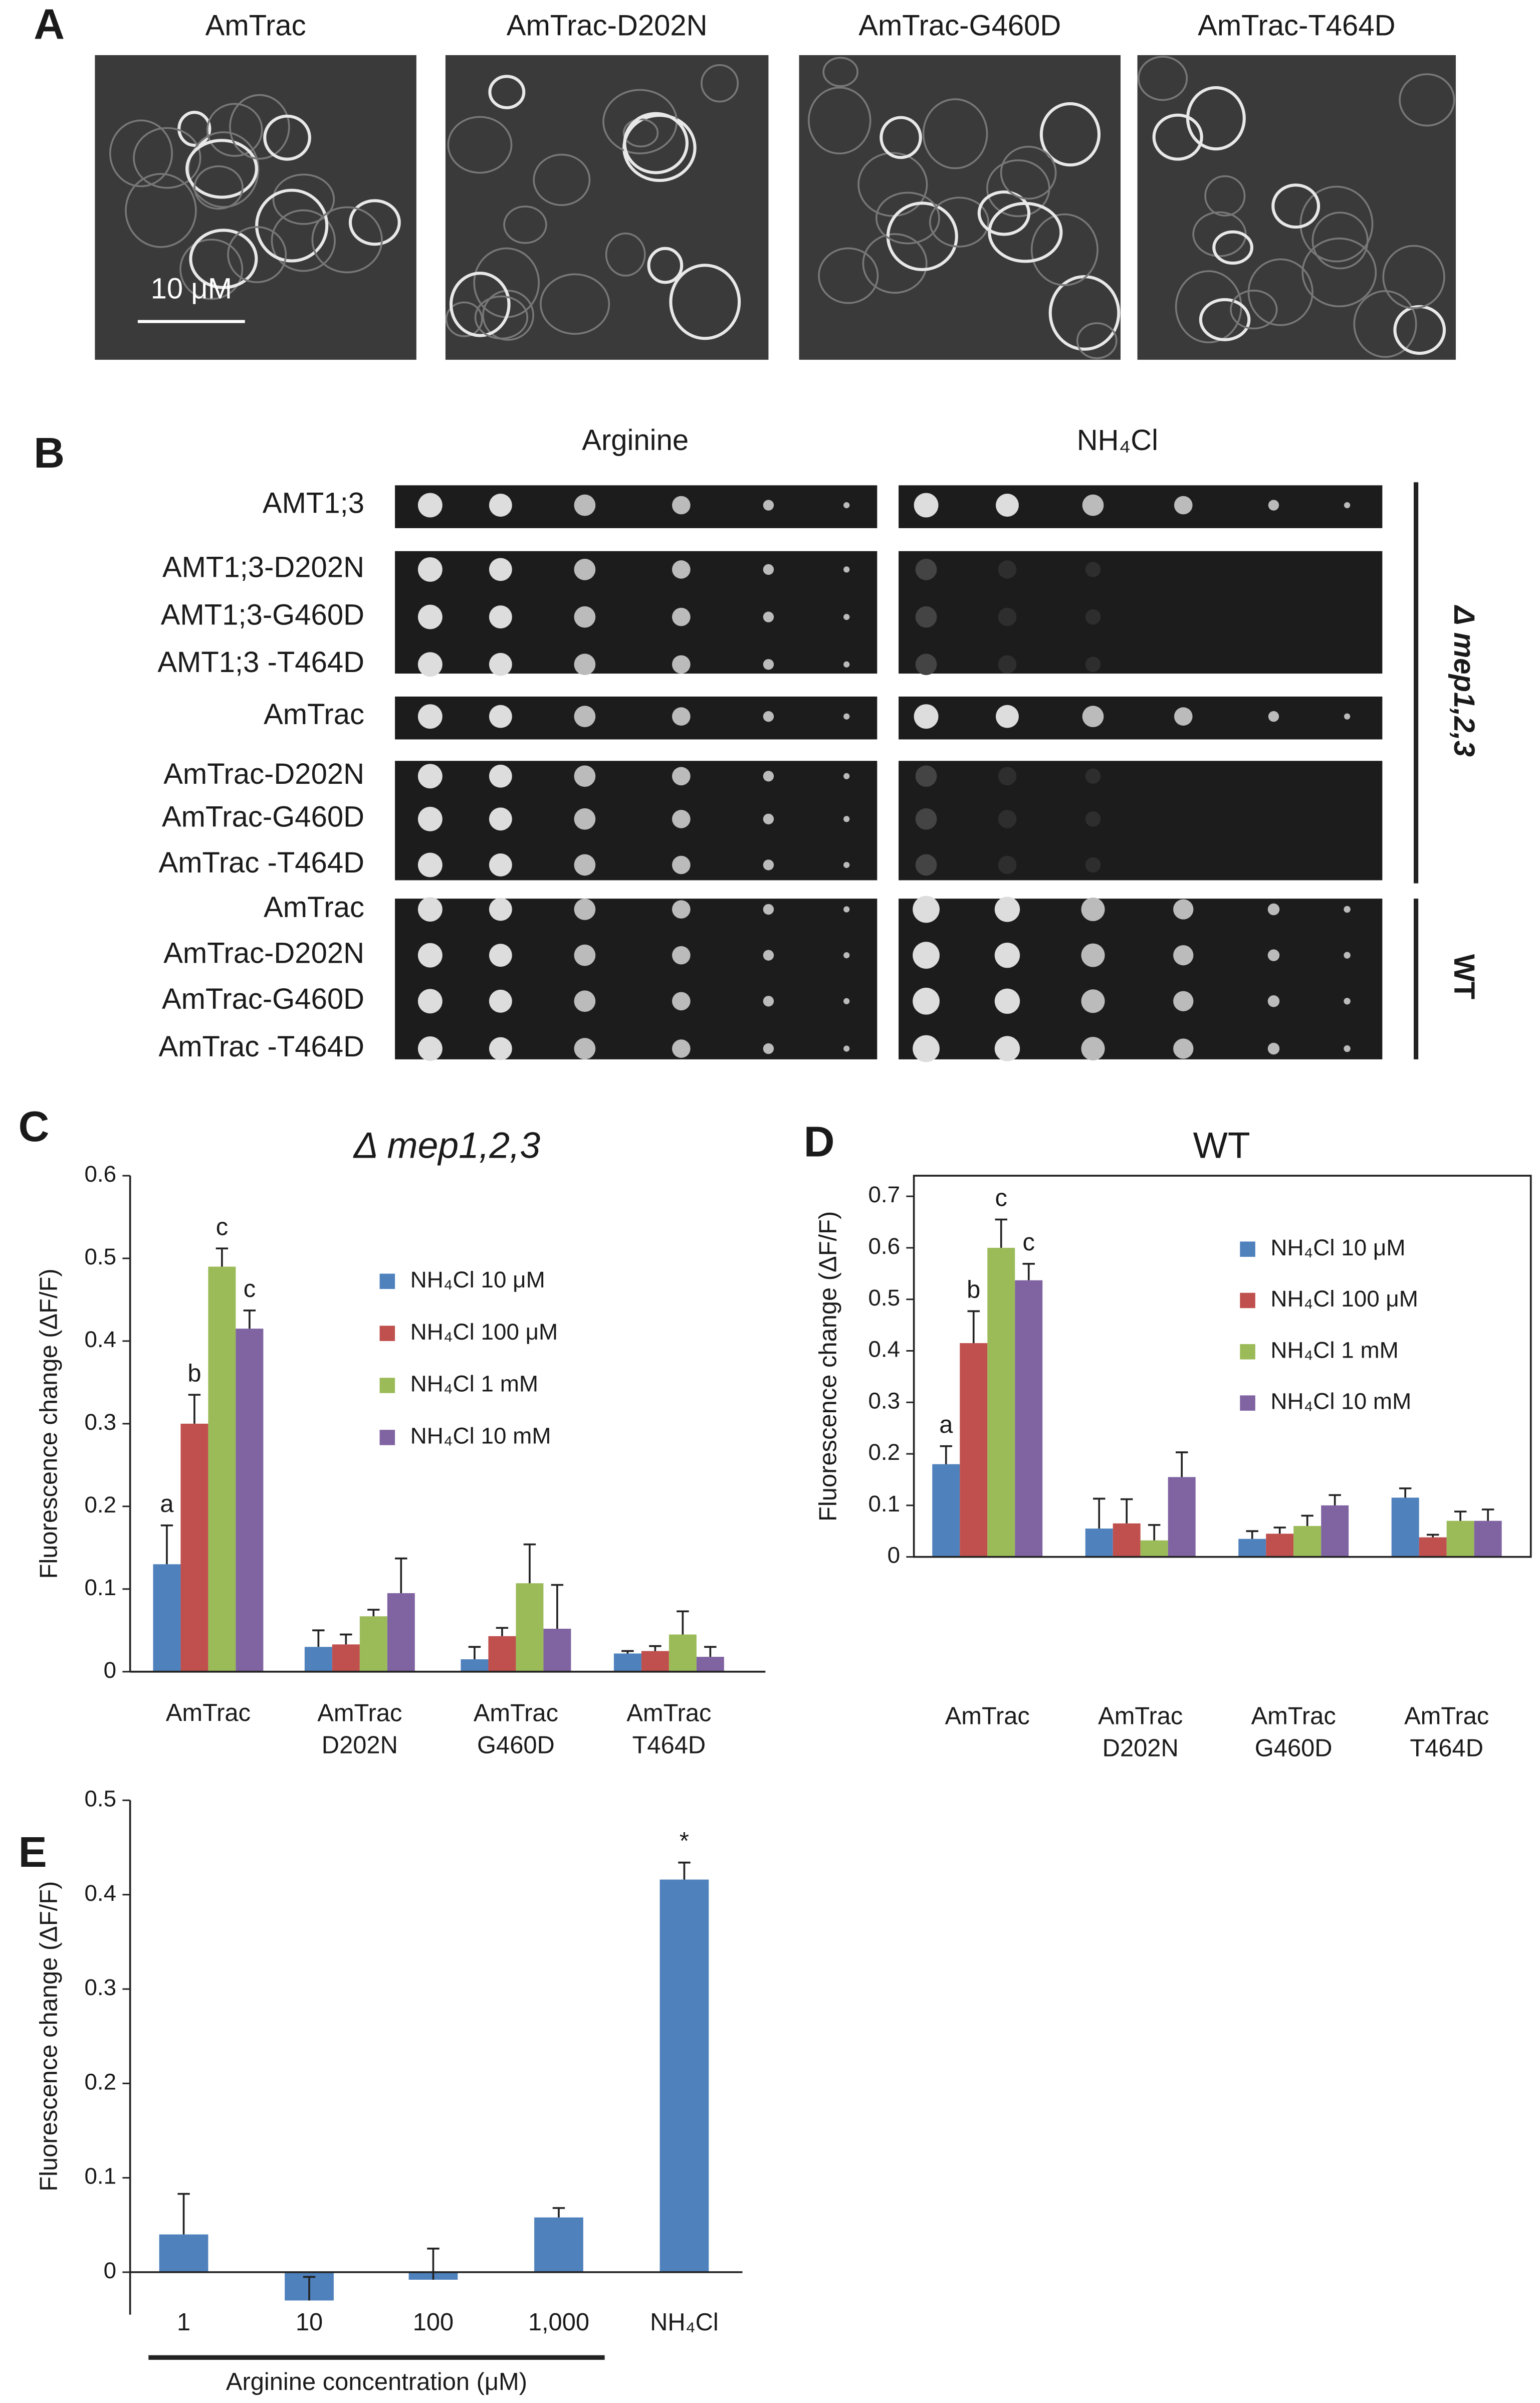 This screenshot has height=2403, width=1540. I want to click on y-tick-label: 0.6, so click(884, 1246).